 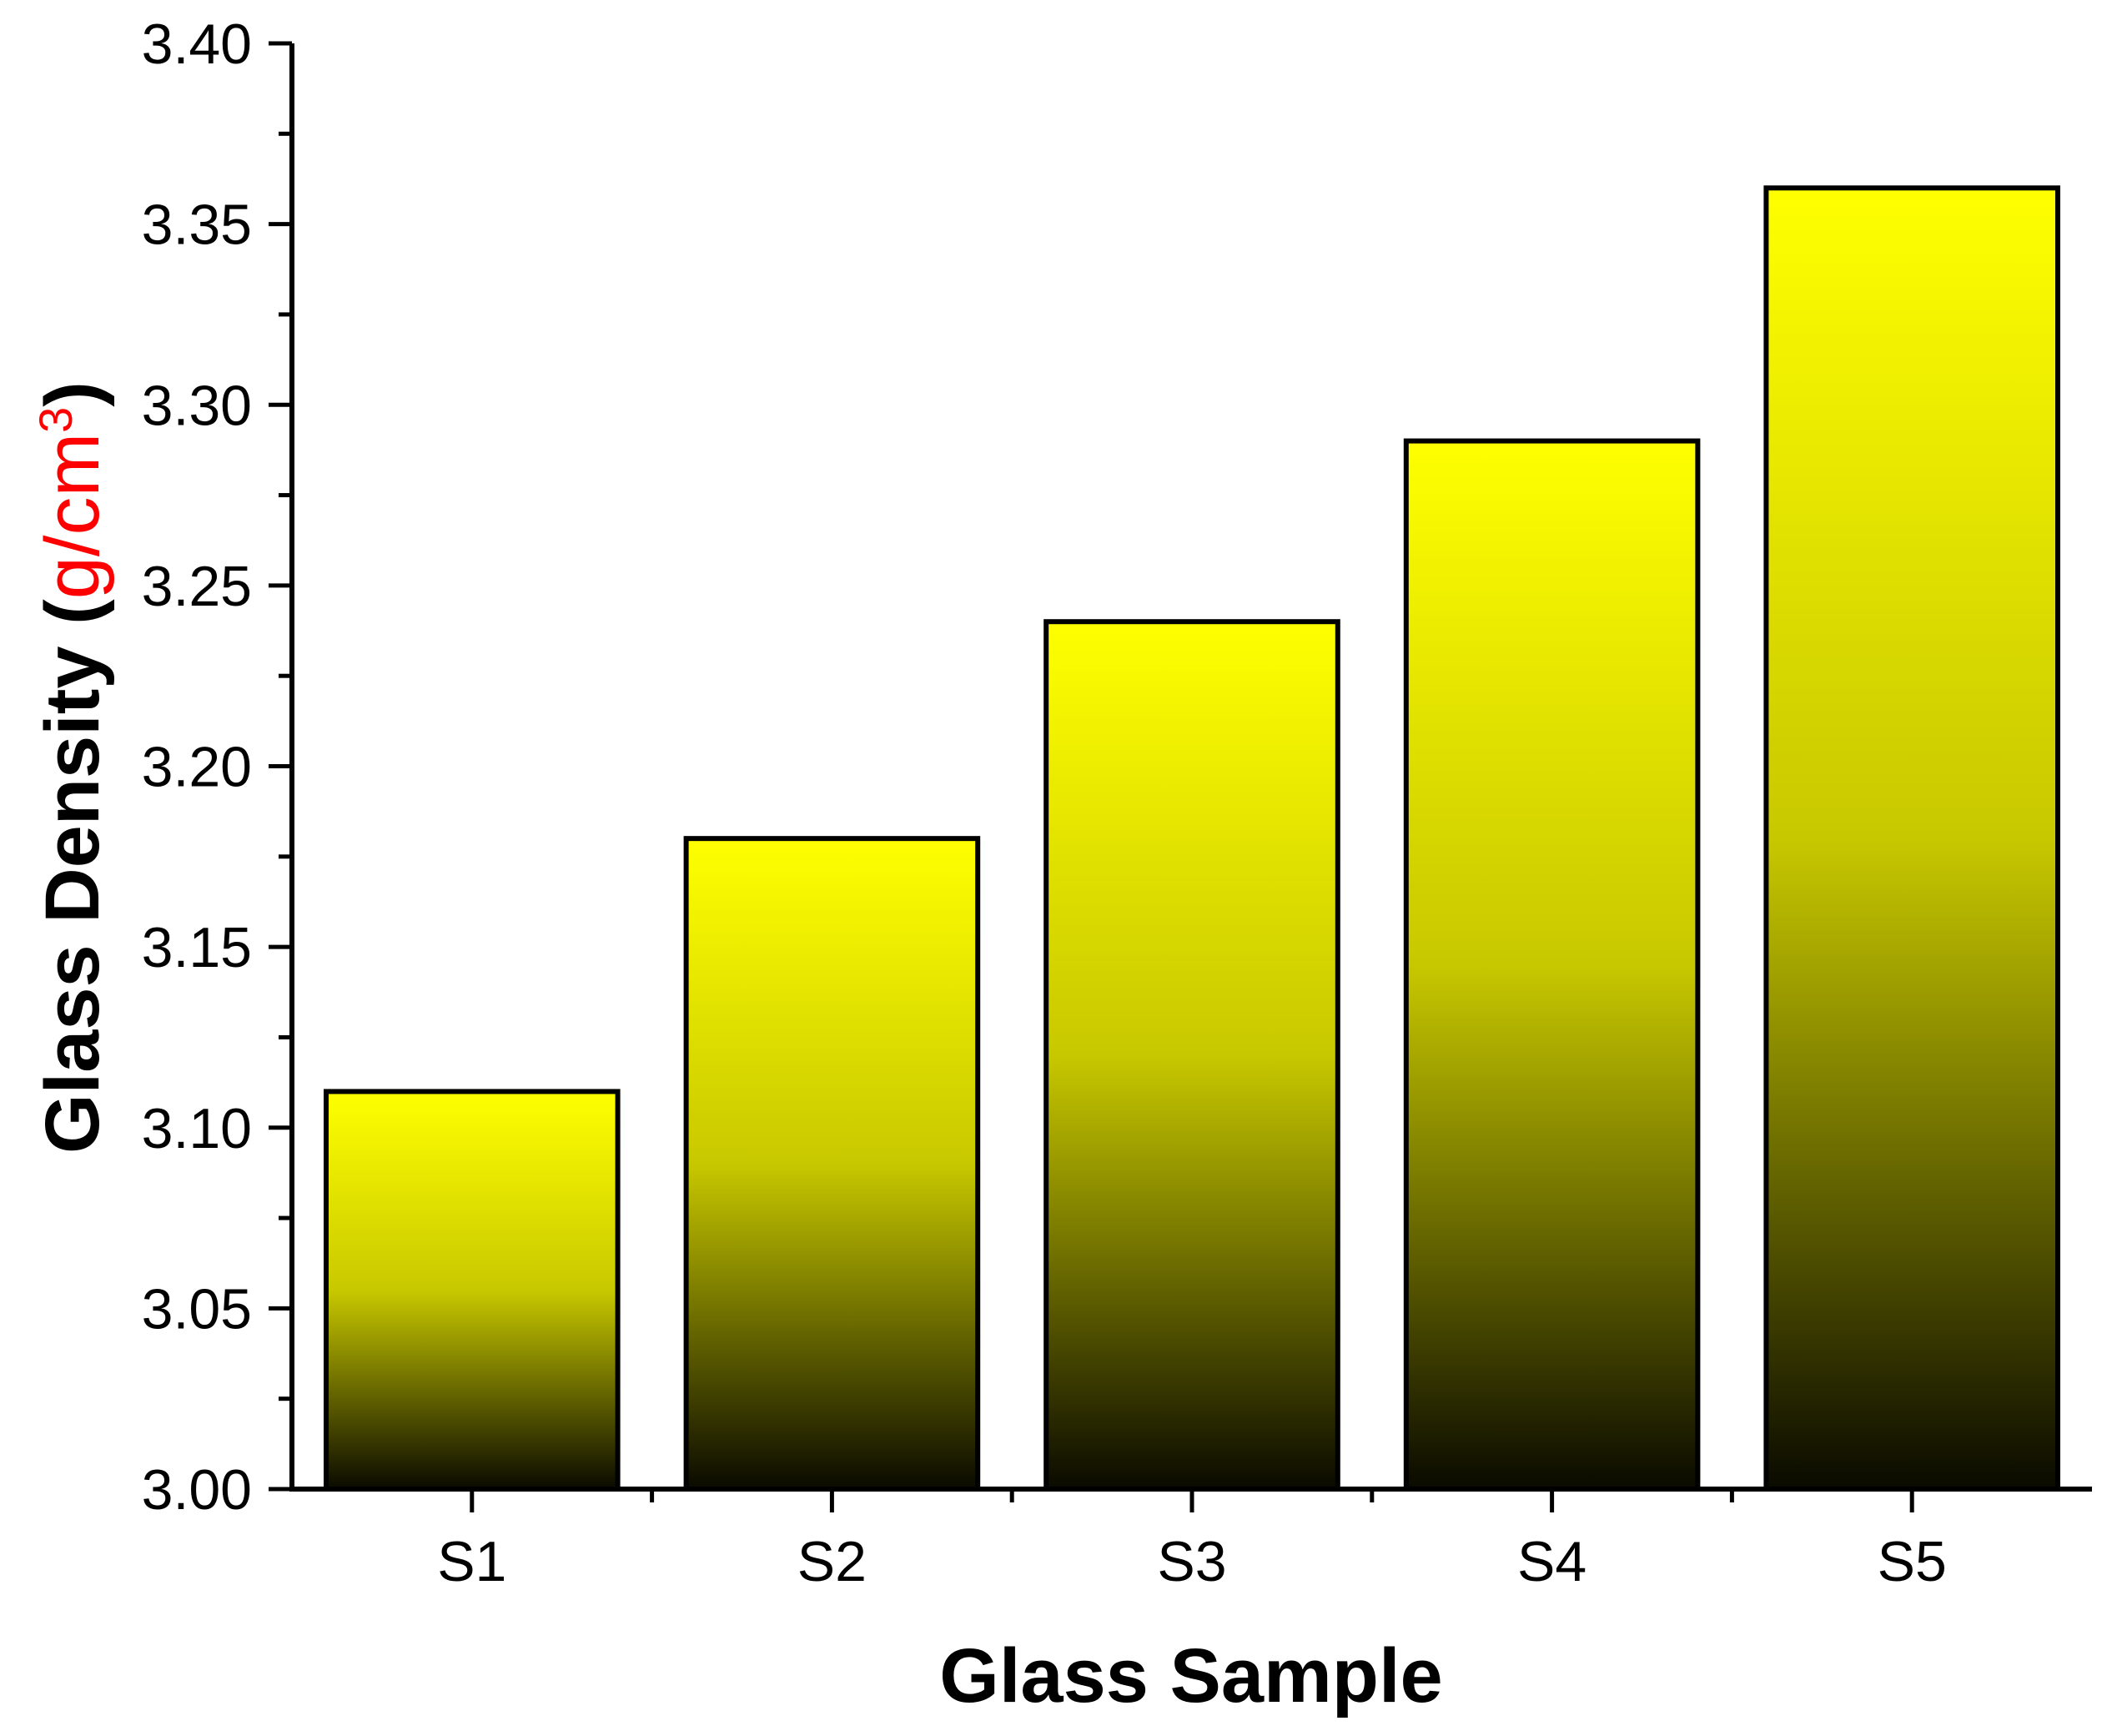 What do you see at coordinates (832, 1164) in the screenshot?
I see `bar-s2` at bounding box center [832, 1164].